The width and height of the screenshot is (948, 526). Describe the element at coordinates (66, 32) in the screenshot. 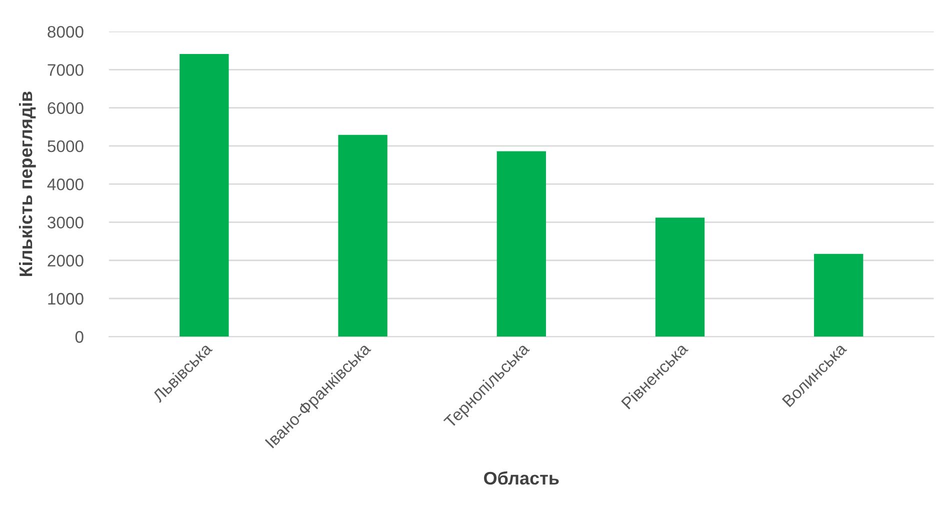

I see `y-tick-label: 8000` at that location.